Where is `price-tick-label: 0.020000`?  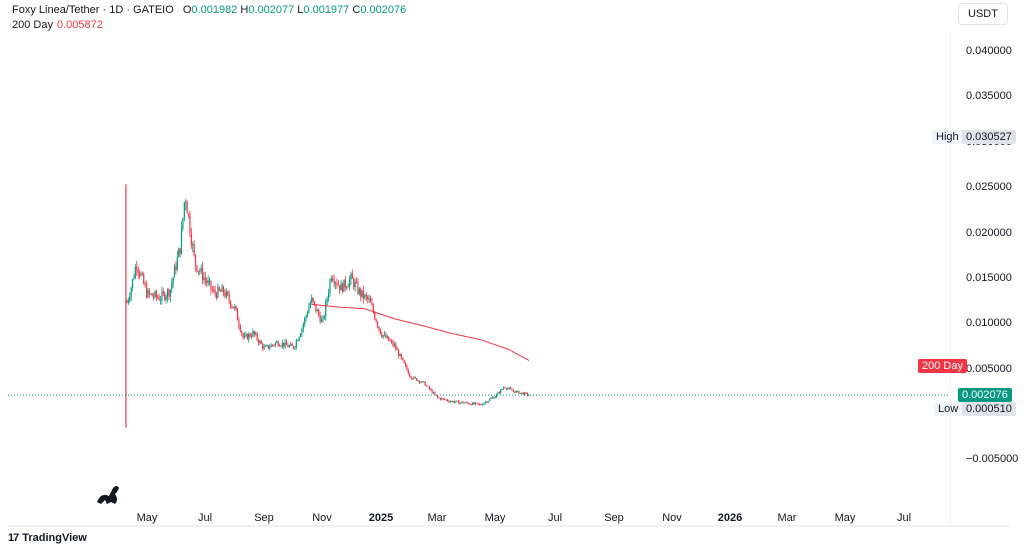 price-tick-label: 0.020000 is located at coordinates (989, 232).